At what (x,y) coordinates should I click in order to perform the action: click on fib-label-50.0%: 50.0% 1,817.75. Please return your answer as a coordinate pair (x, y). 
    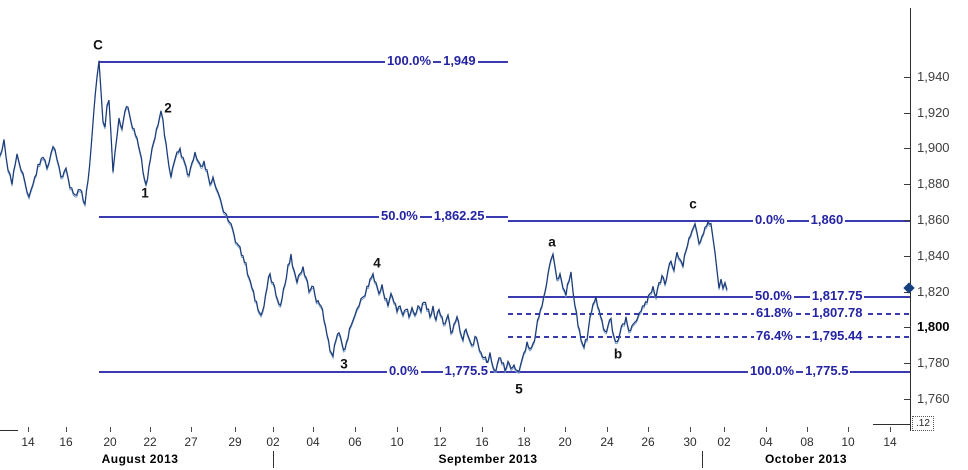
    Looking at the image, I should click on (809, 296).